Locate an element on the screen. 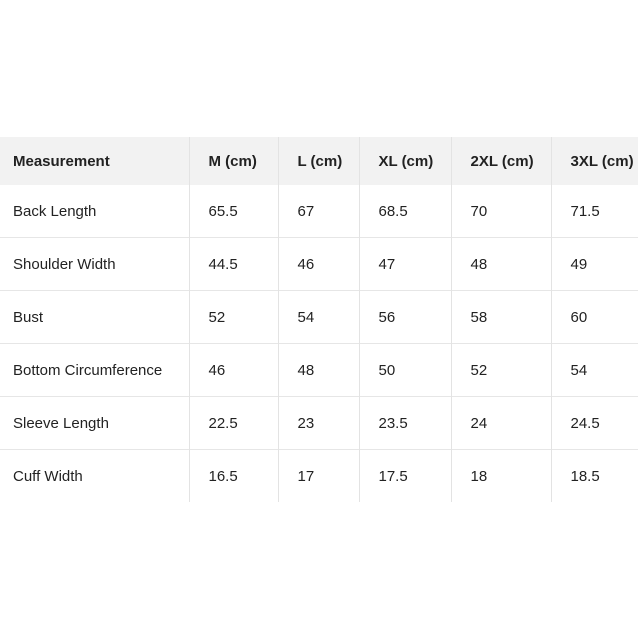 This screenshot has height=638, width=638. cell: 17 is located at coordinates (319, 475).